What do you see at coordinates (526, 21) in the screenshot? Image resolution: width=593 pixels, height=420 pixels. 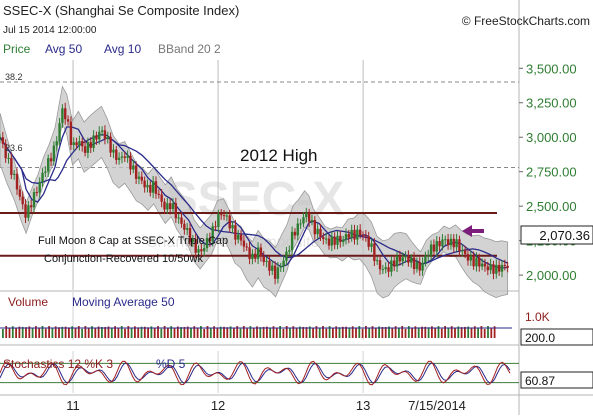 I see `brand-label: © FreeStockCharts.com` at bounding box center [526, 21].